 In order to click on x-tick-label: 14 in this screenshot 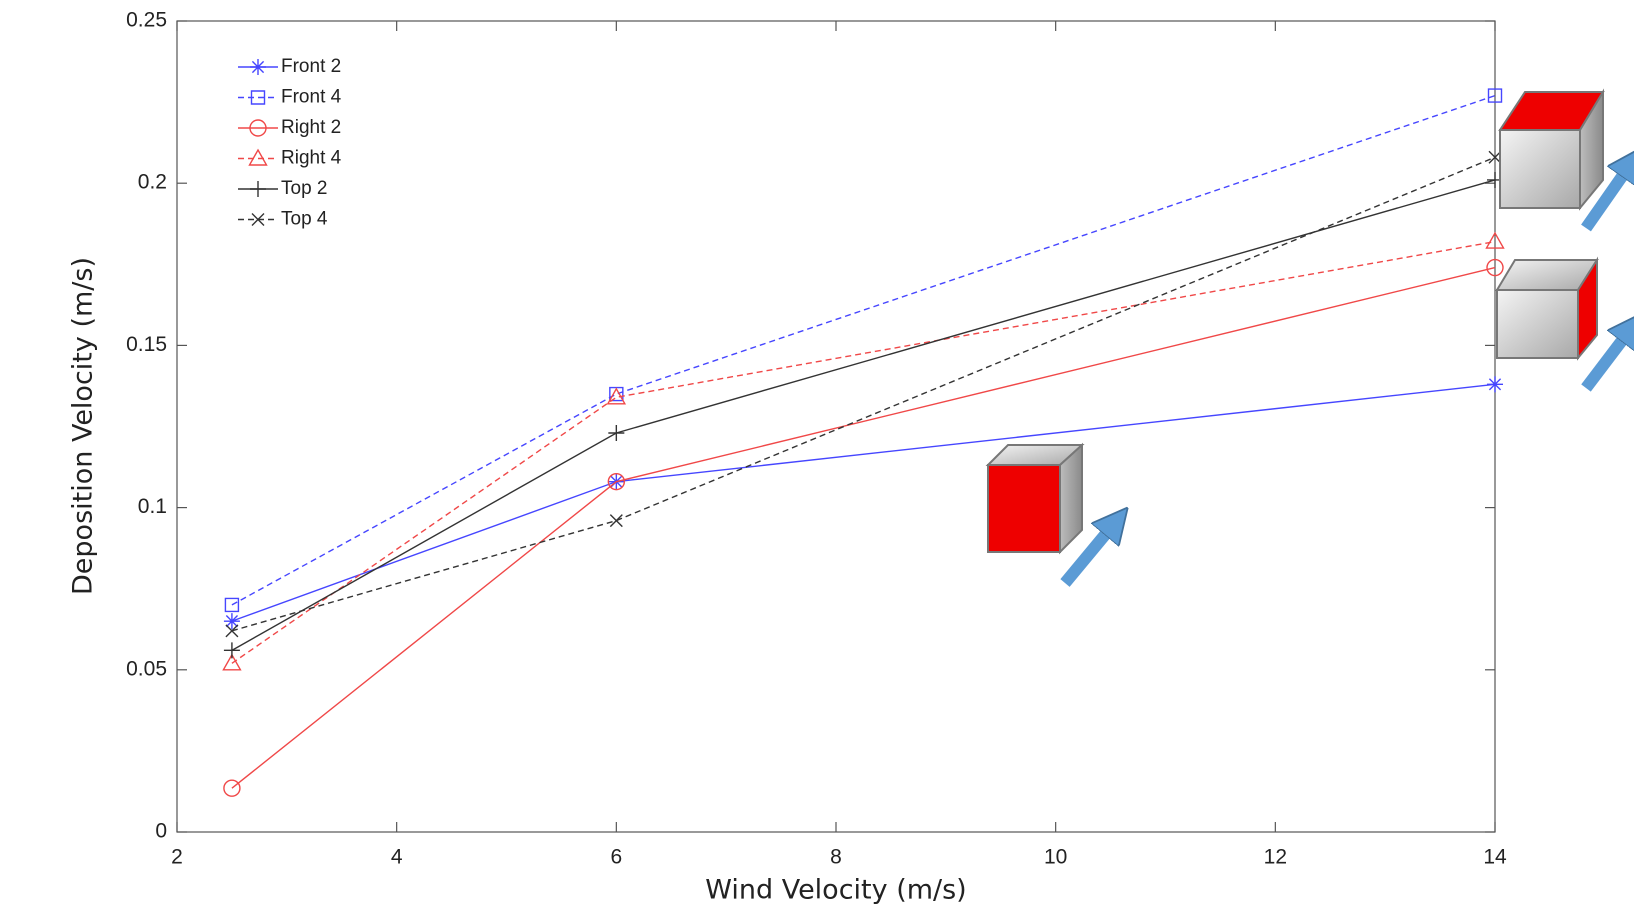, I will do `click(1495, 857)`.